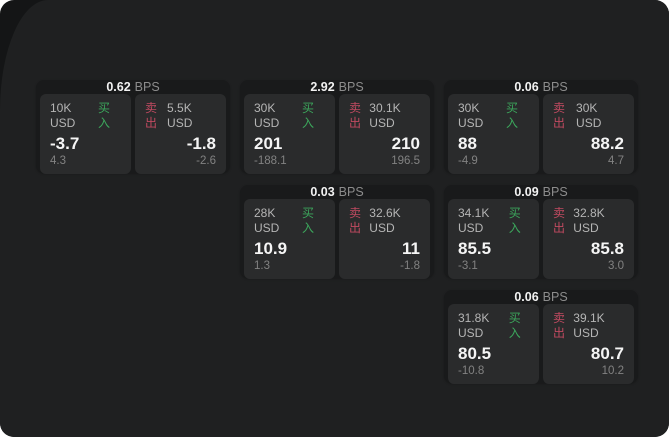  What do you see at coordinates (289, 134) in the screenshot?
I see `buy-panel: 30K USD 买入 201 -188.1` at bounding box center [289, 134].